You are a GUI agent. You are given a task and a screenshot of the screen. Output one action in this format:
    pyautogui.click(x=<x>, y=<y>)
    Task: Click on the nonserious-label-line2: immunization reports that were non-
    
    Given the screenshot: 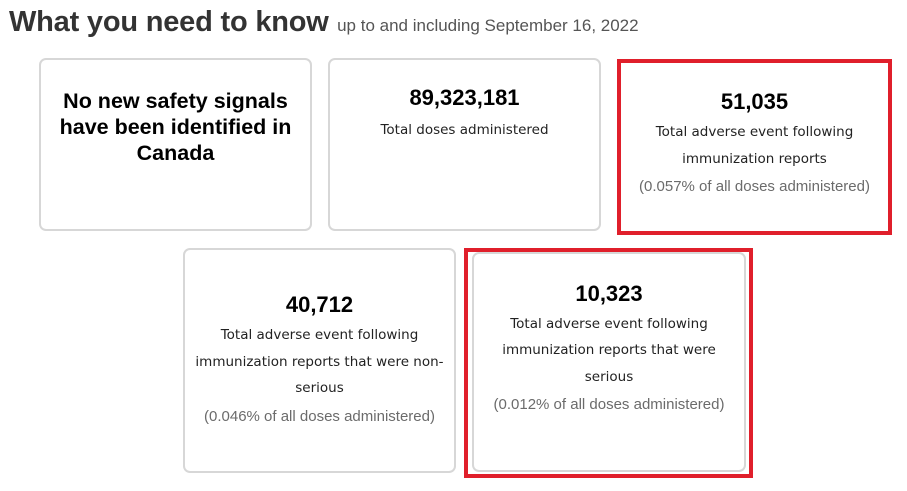 What is the action you would take?
    pyautogui.click(x=319, y=361)
    